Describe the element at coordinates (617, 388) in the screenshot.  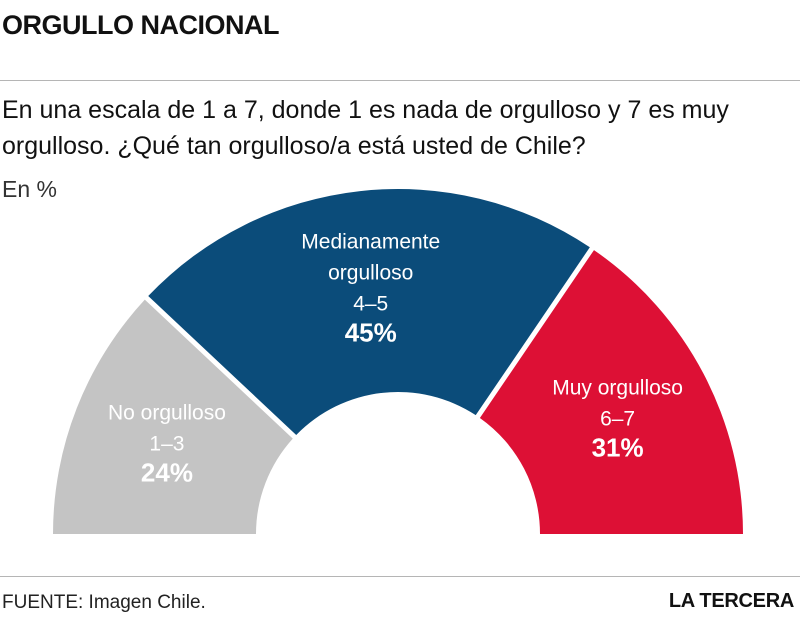
I see `slice-label-name: Muy orgulloso` at that location.